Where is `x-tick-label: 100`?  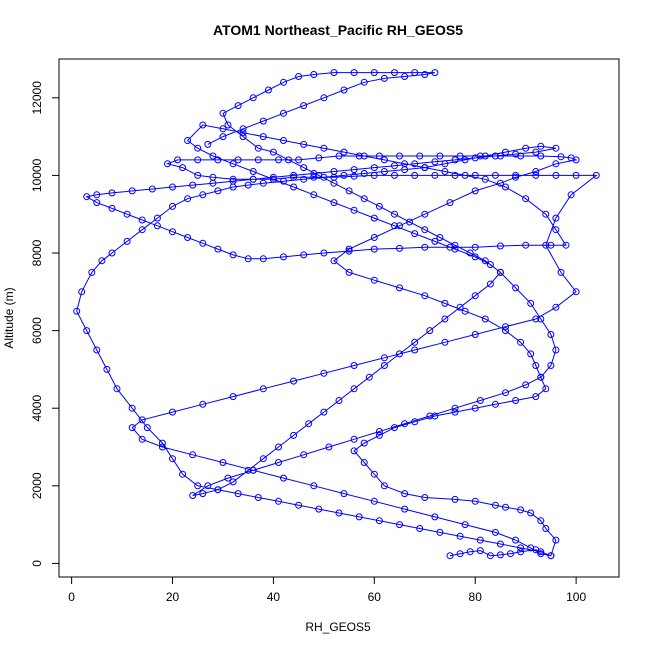 x-tick-label: 100 is located at coordinates (576, 597).